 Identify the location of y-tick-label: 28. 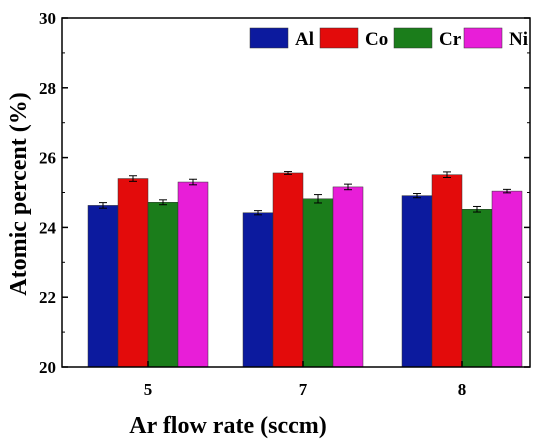
(47, 88).